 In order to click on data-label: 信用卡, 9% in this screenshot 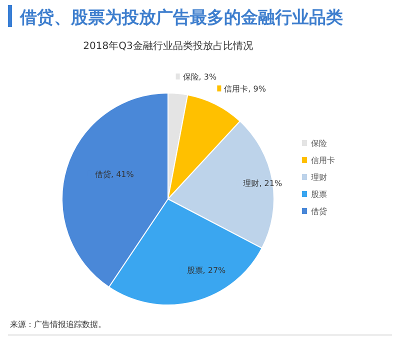, I will do `click(245, 89)`.